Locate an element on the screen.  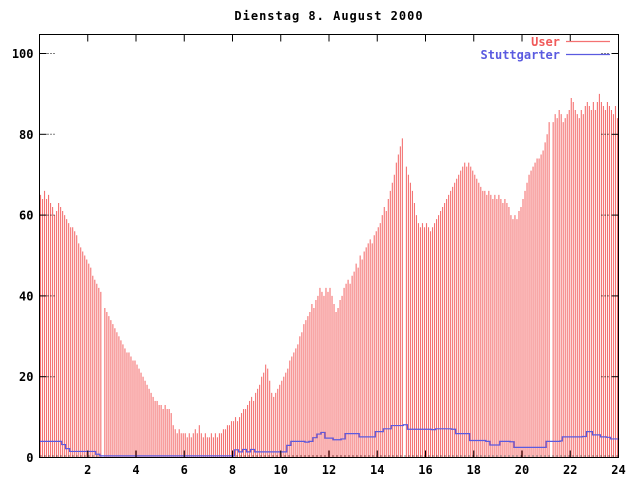
legend-label-user: User is located at coordinates (545, 42).